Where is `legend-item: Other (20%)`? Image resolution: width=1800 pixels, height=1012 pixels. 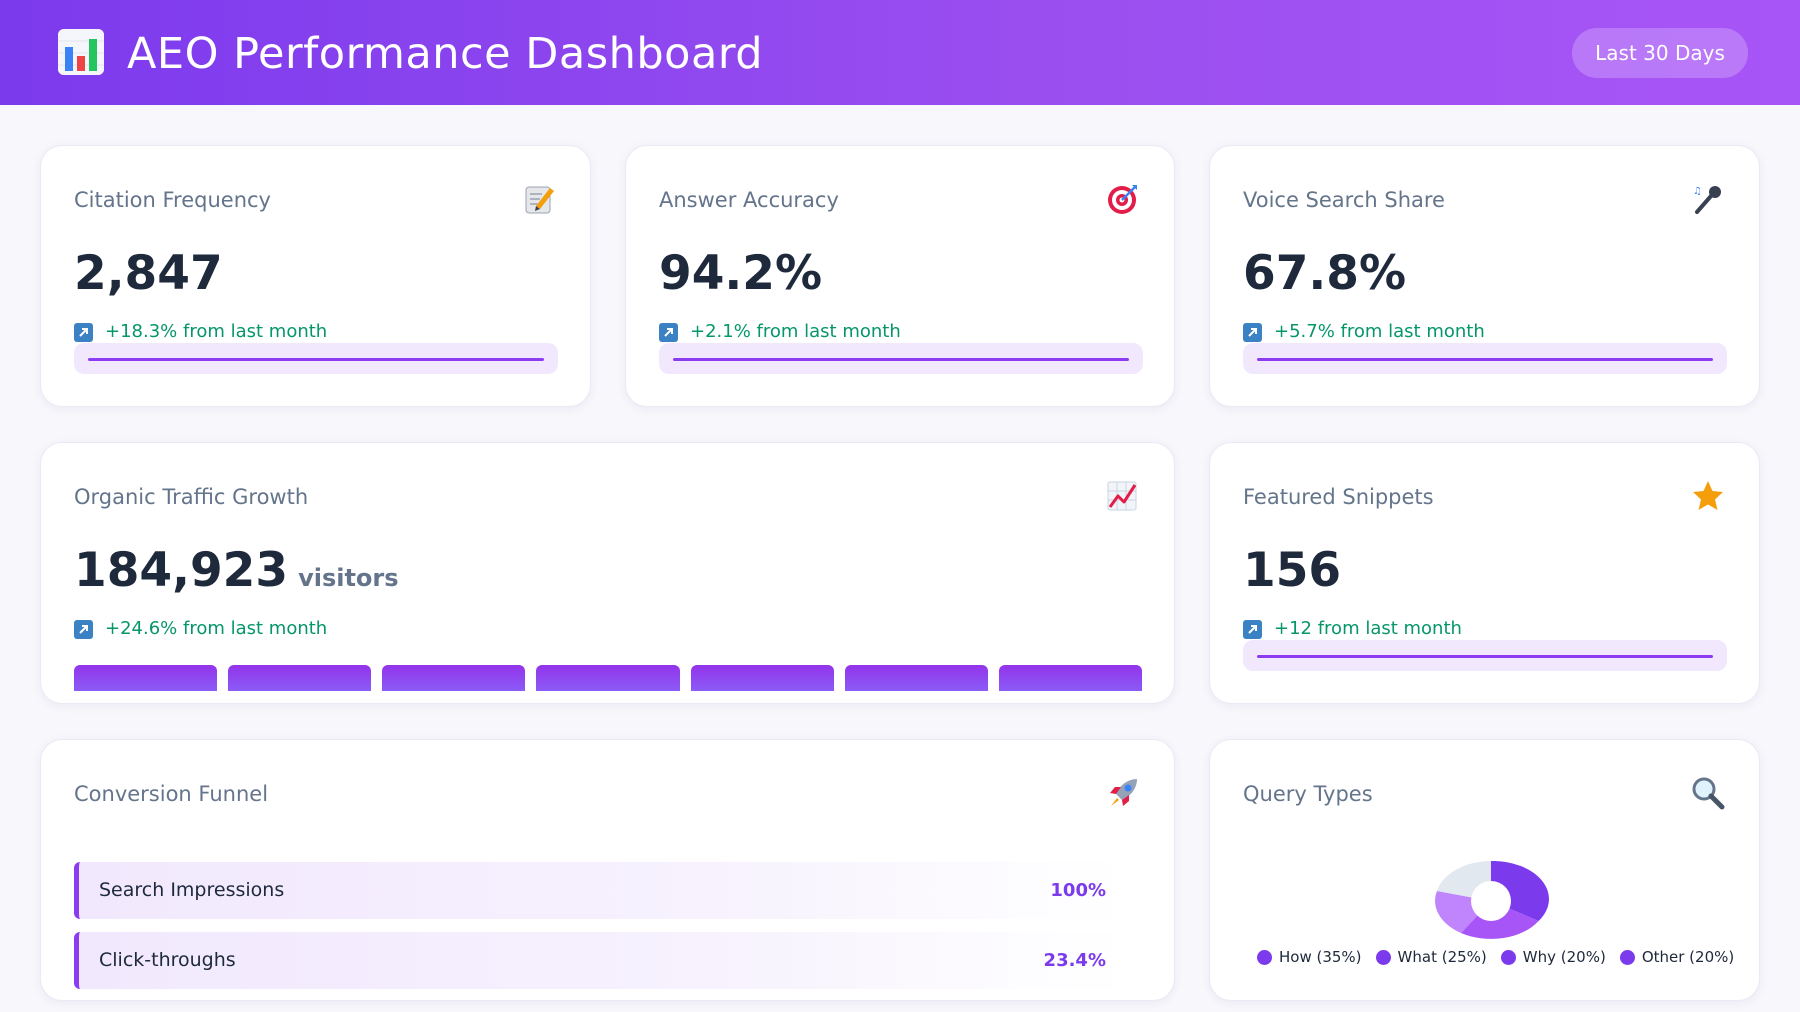 legend-item: Other (20%) is located at coordinates (1677, 957).